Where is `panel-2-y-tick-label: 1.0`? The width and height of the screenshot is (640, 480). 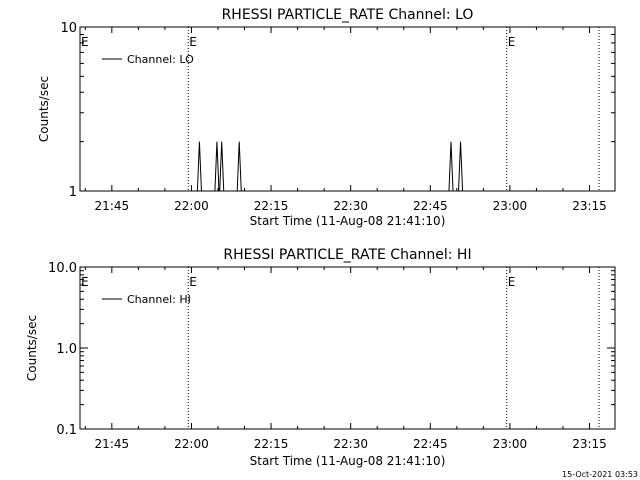
panel-2-y-tick-label: 1.0 is located at coordinates (66, 349).